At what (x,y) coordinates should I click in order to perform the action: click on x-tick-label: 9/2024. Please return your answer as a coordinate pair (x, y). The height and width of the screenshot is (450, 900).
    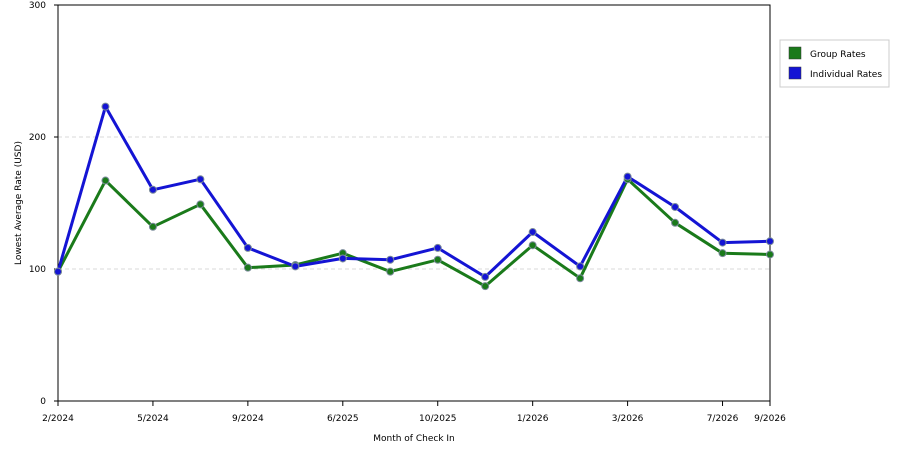
    Looking at the image, I should click on (248, 419).